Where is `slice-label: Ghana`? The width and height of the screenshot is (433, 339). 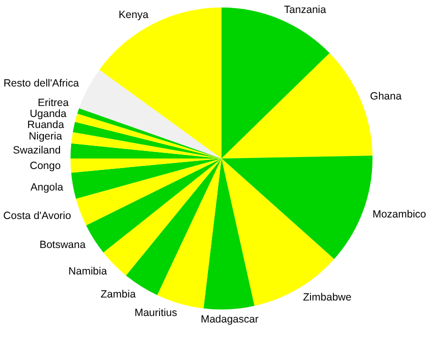
slice-label: Ghana is located at coordinates (386, 96).